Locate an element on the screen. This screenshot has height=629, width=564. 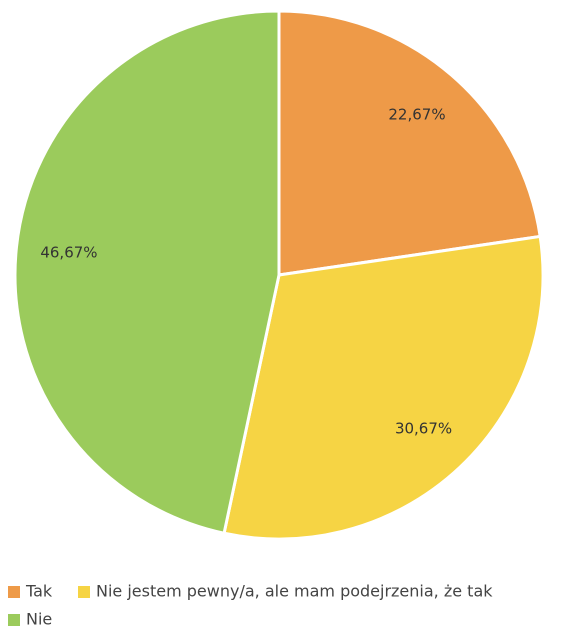
legend-label: Nie is located at coordinates (39, 619).